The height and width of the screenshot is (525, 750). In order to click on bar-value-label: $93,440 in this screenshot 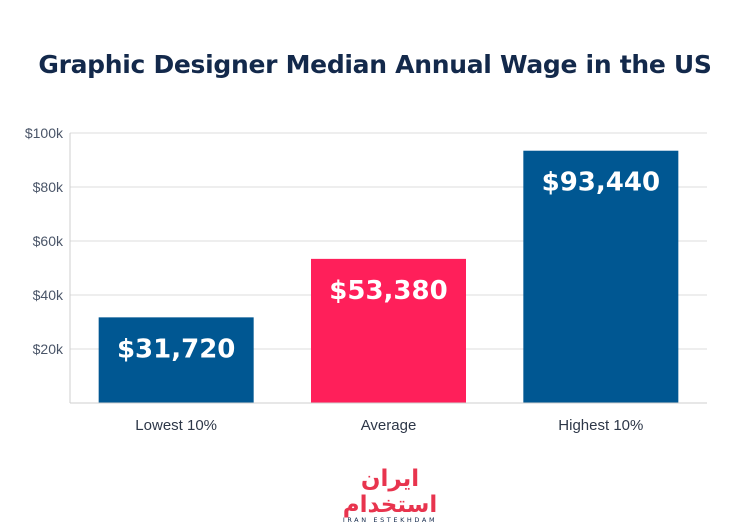, I will do `click(601, 183)`.